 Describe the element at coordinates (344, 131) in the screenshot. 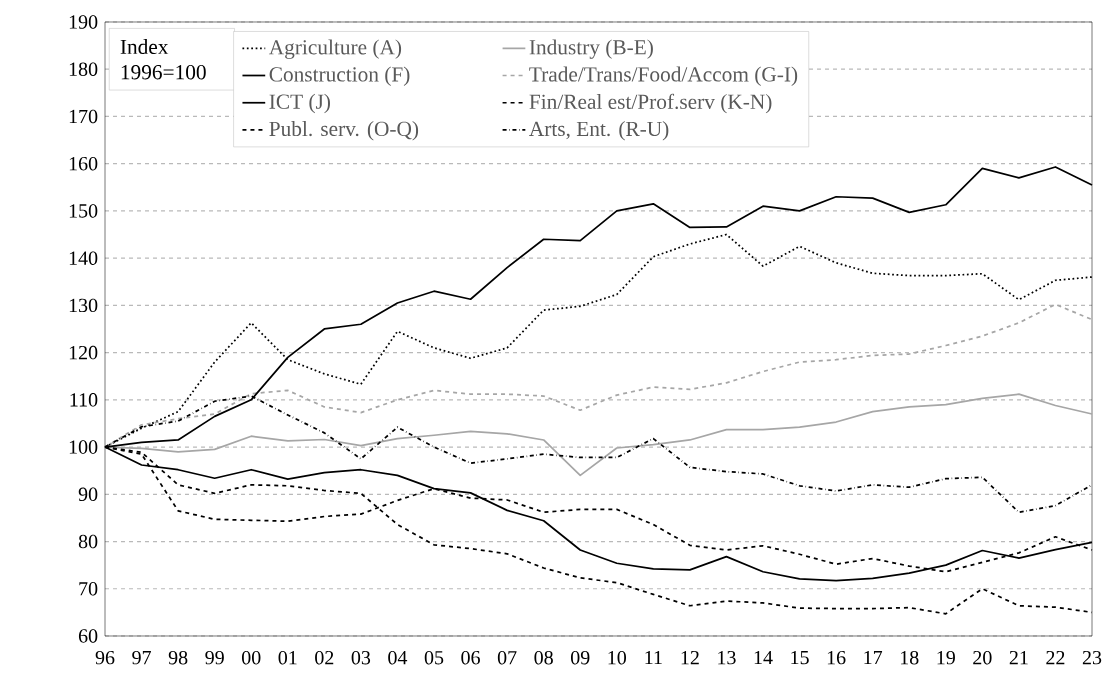

I see `legend-label: Publ. serv. (O-Q)` at that location.